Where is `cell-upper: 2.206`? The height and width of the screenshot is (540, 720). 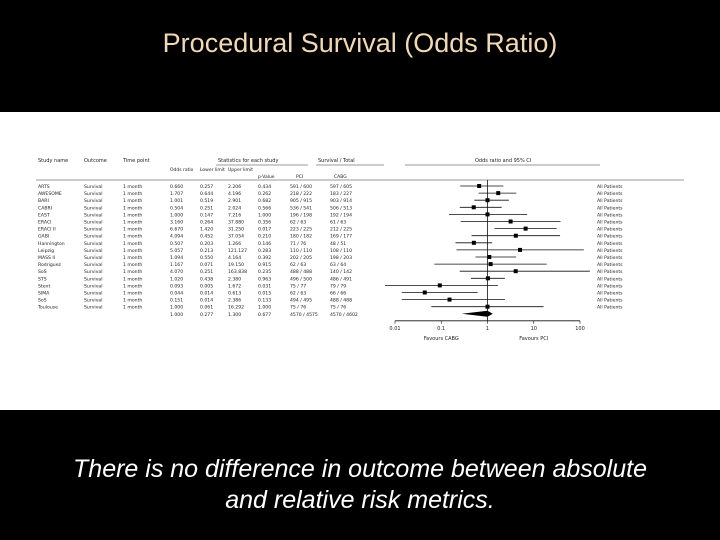 cell-upper: 2.206 is located at coordinates (234, 187).